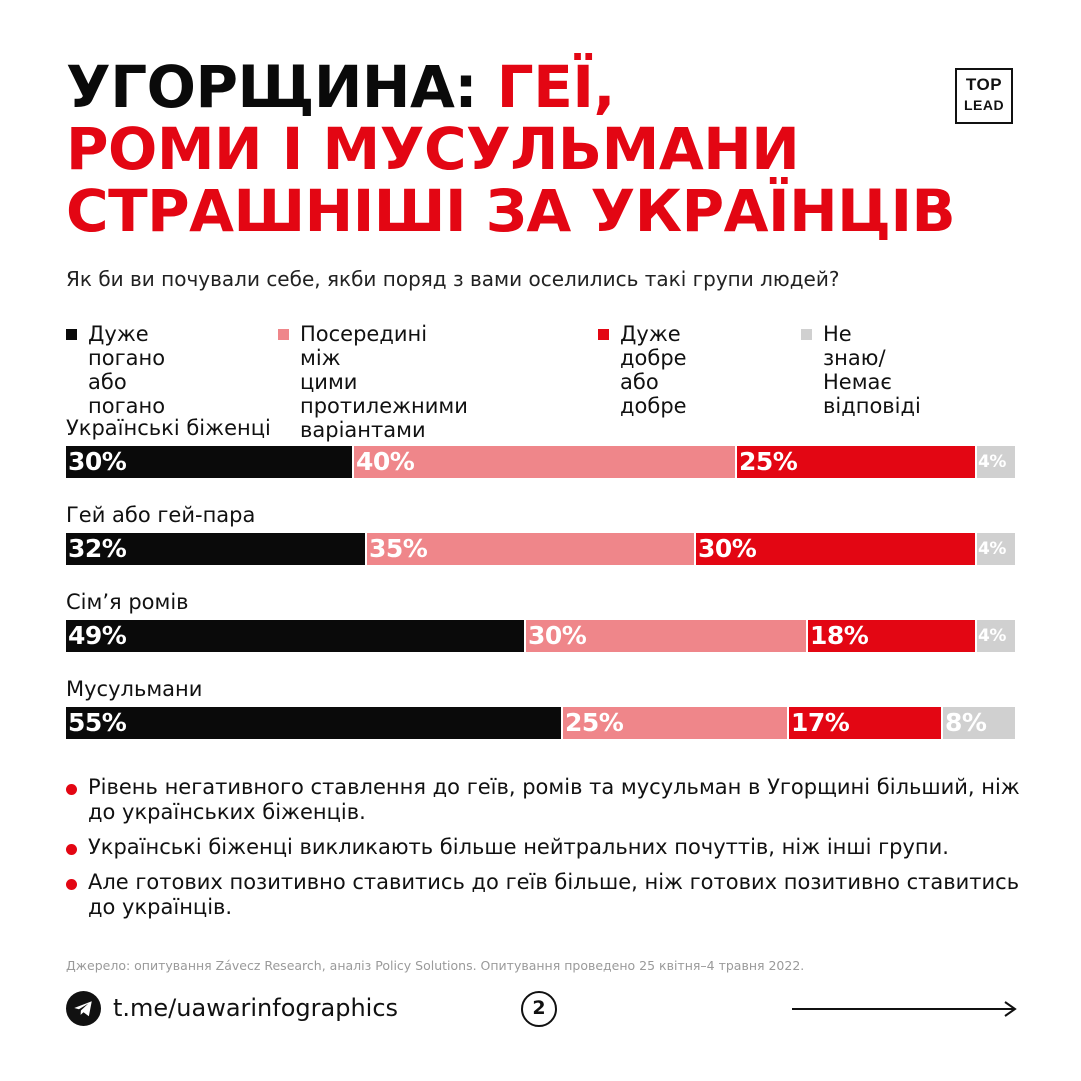 The image size is (1081, 1081). Describe the element at coordinates (433, 149) in the screenshot. I see `title-line-2: РОМИ І МУСУЛЬМАНИ` at that location.